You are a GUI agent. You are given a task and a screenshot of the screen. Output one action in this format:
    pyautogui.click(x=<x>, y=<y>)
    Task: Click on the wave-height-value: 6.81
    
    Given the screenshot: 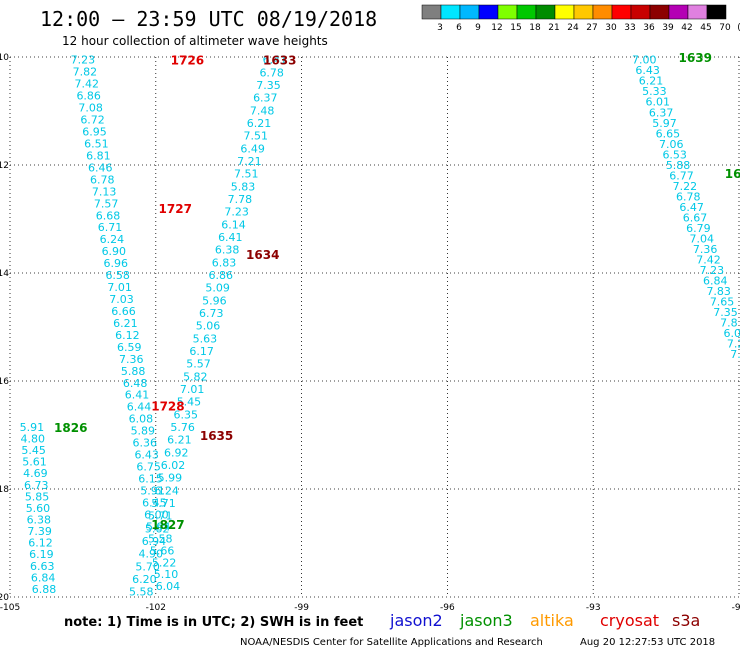 What is the action you would take?
    pyautogui.click(x=98, y=155)
    